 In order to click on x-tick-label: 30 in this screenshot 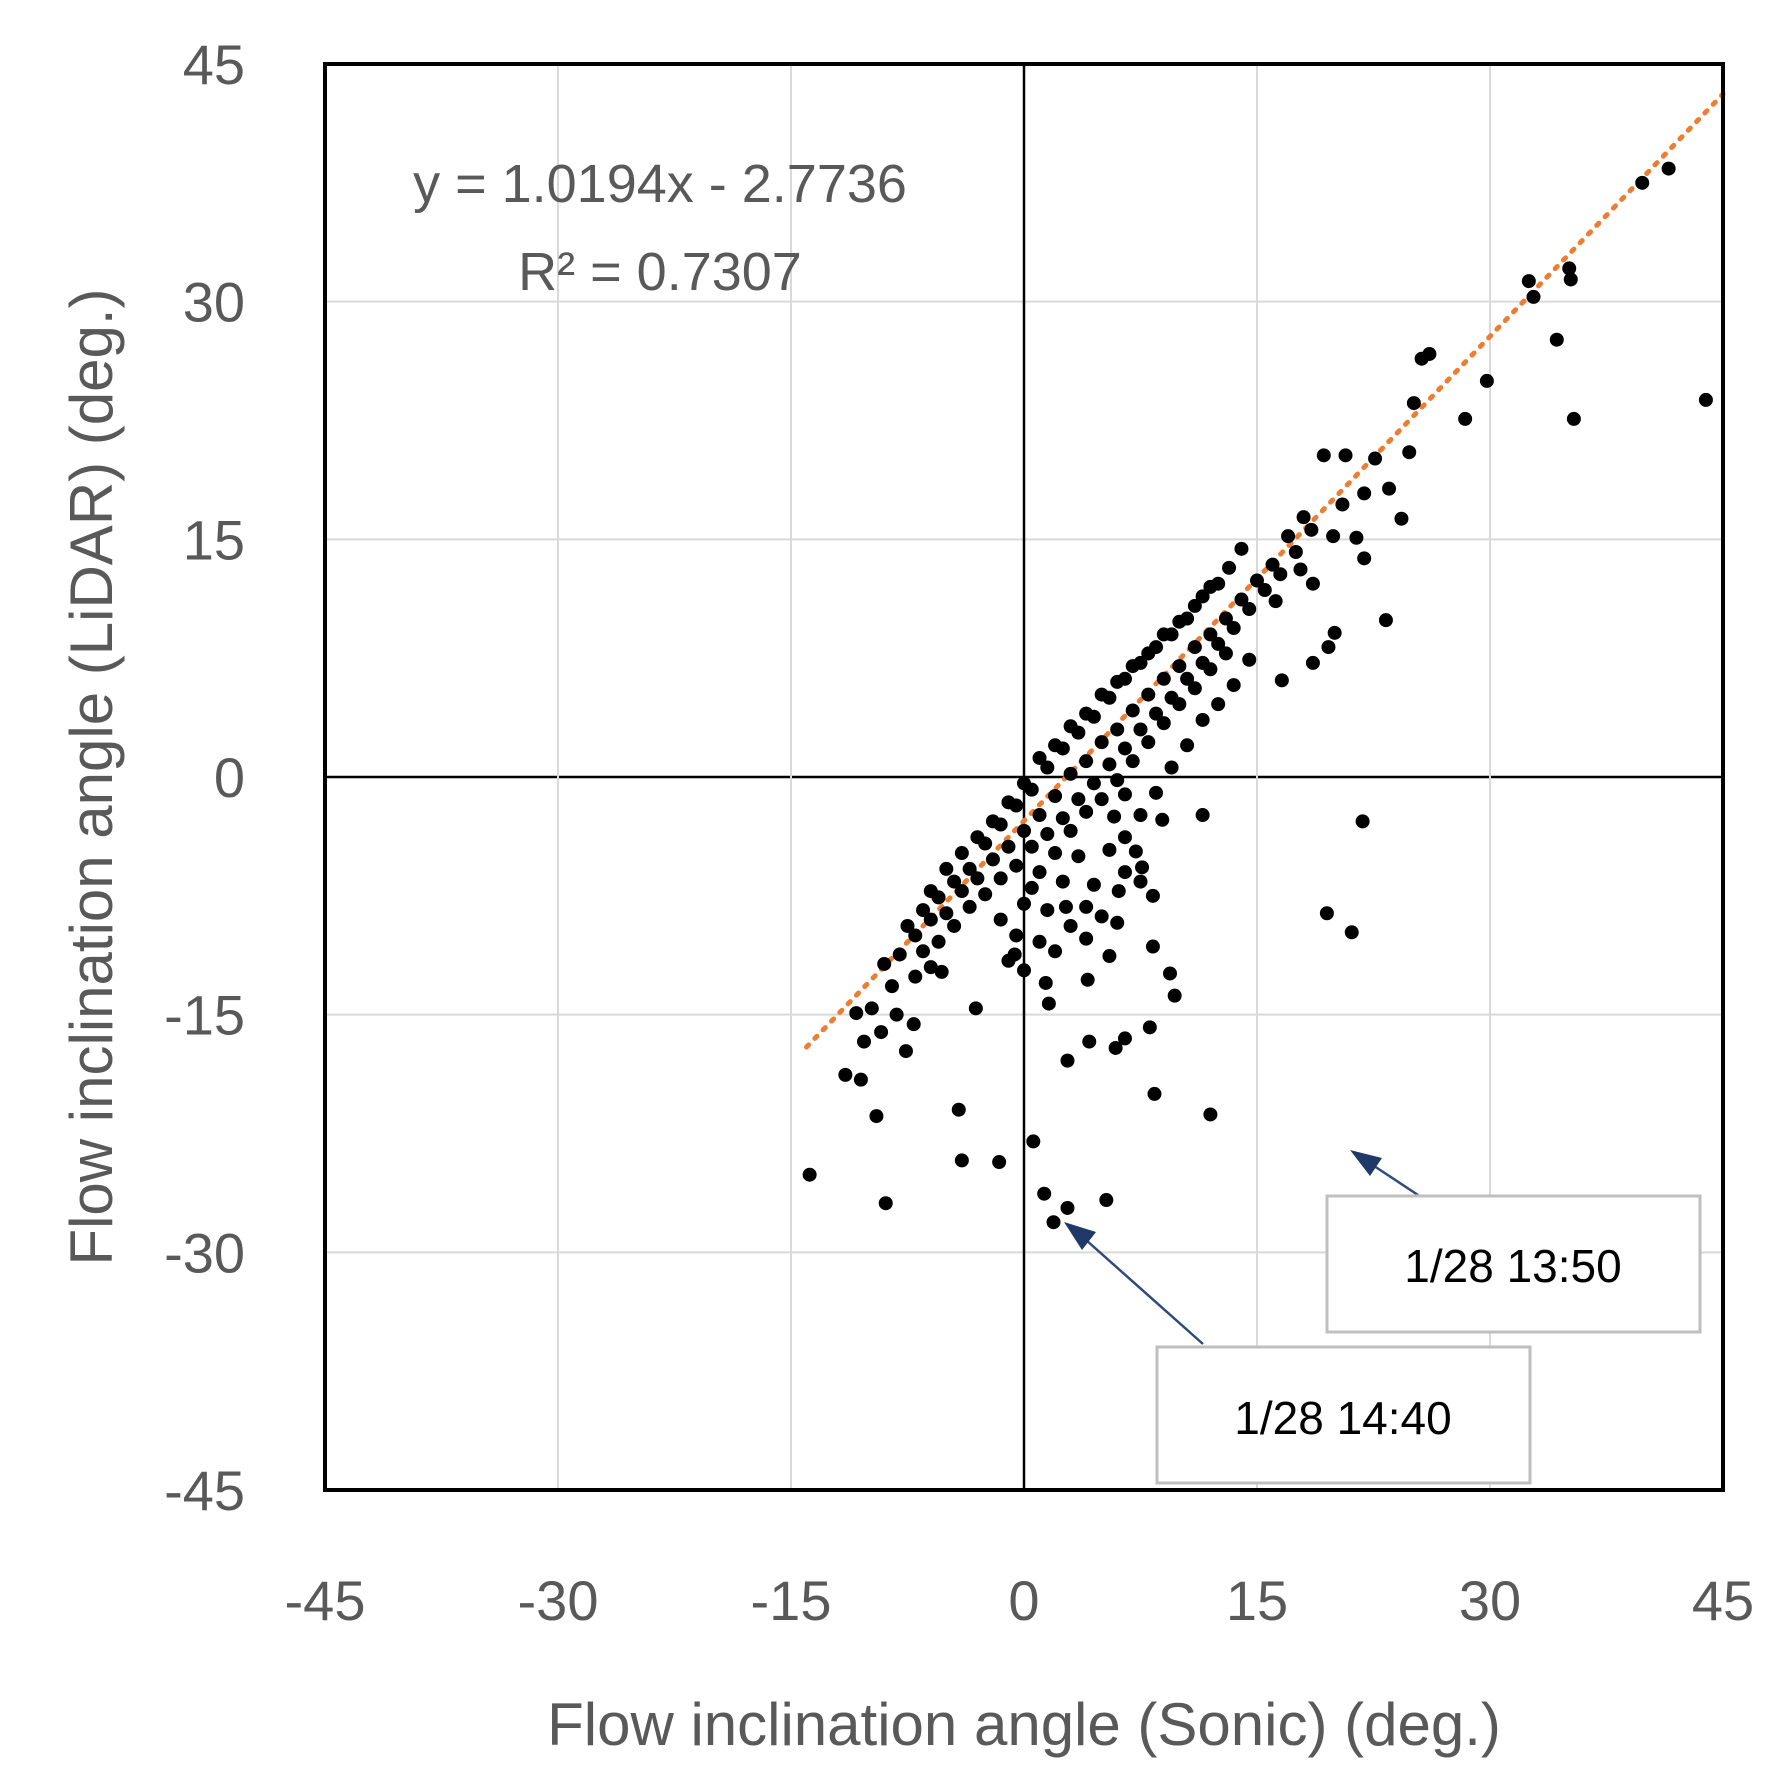, I will do `click(1490, 1600)`.